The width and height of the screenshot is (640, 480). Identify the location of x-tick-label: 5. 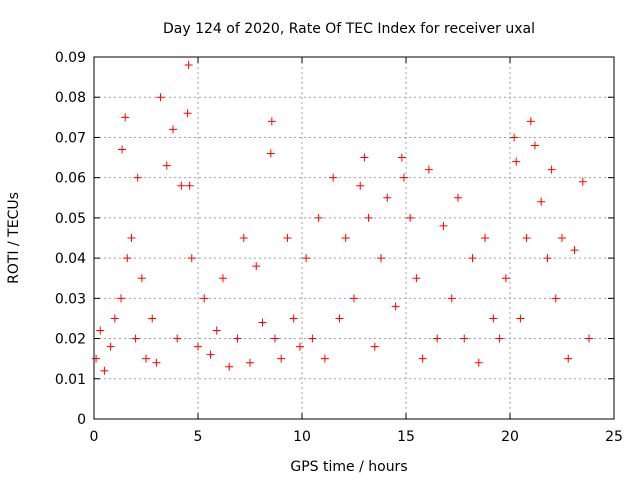
(198, 437).